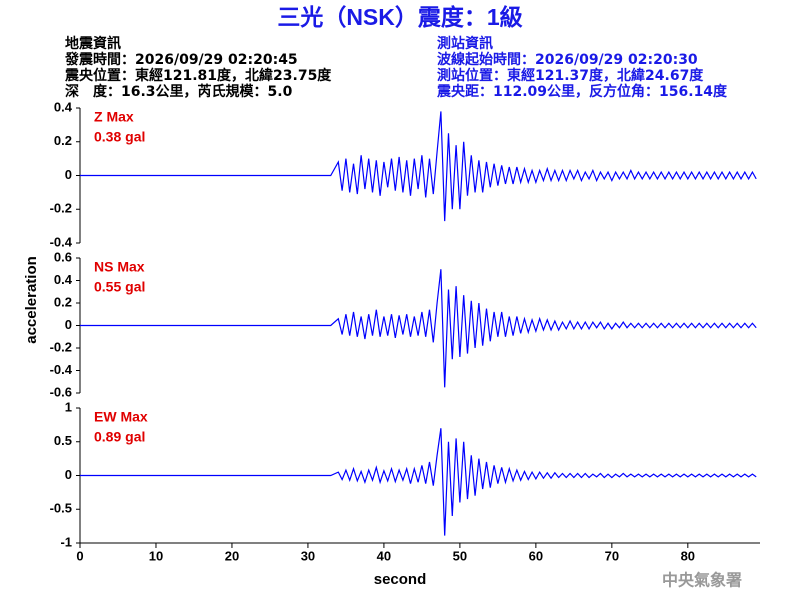  I want to click on y-tick-label: -0.6, so click(61, 391).